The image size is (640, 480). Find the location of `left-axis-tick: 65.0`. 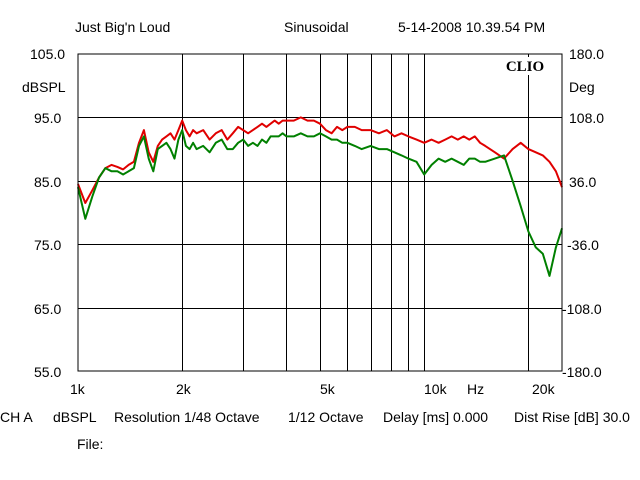

left-axis-tick: 65.0 is located at coordinates (48, 309).